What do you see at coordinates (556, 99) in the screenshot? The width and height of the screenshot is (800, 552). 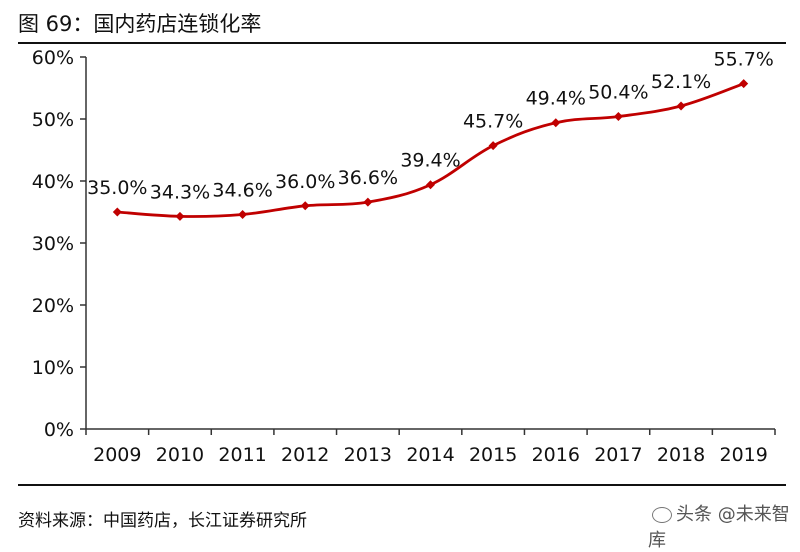 I see `data-label: 49.4%` at bounding box center [556, 99].